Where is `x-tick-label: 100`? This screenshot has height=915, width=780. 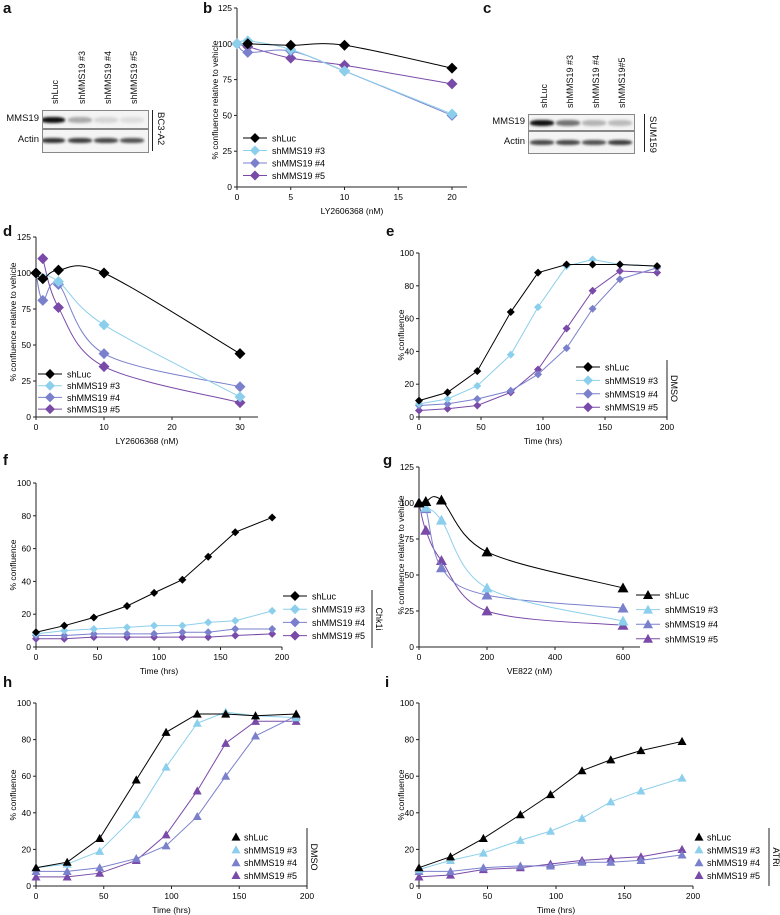
x-tick-label: 100 is located at coordinates (171, 896).